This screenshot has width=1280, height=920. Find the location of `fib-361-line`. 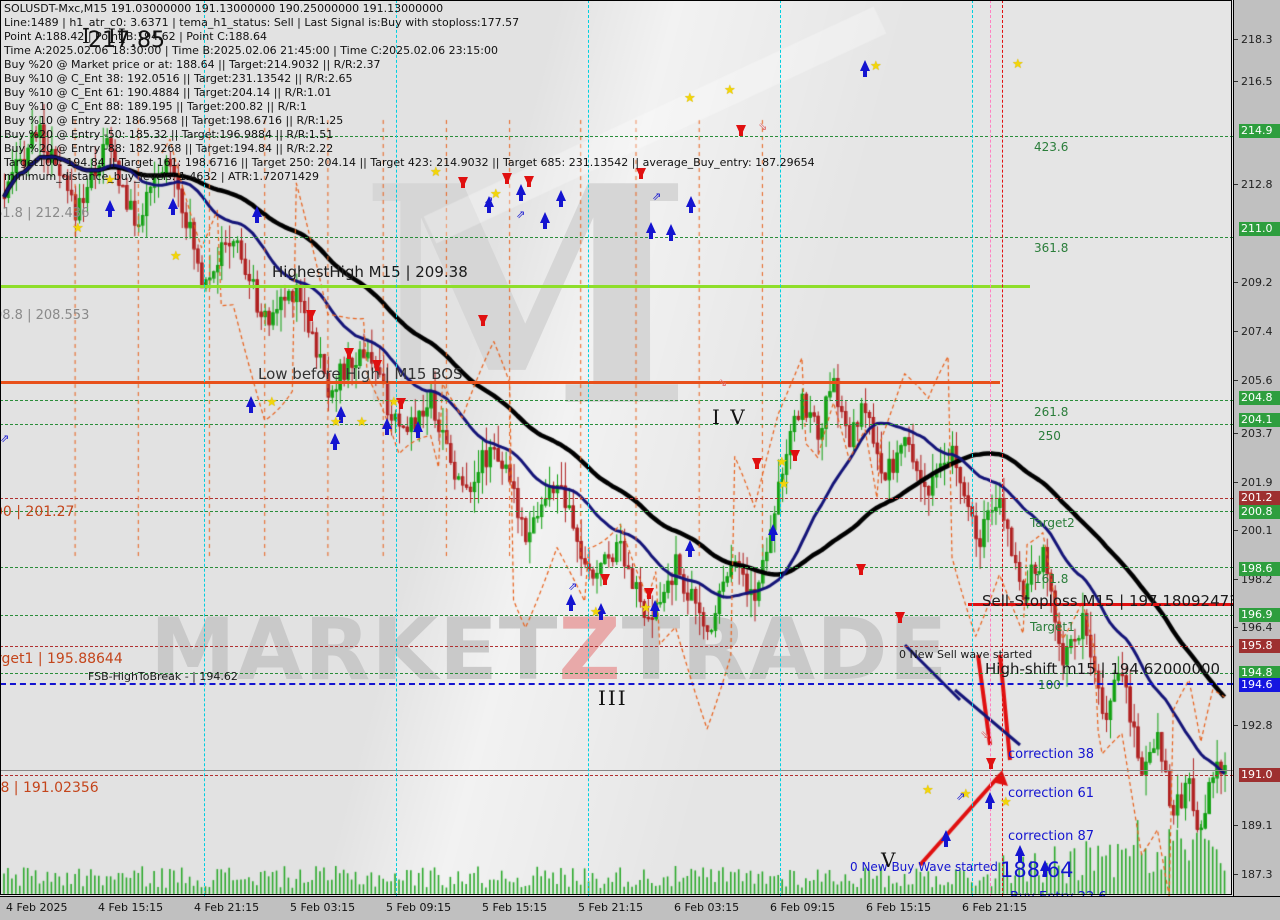

fib-361-line is located at coordinates (616, 237).